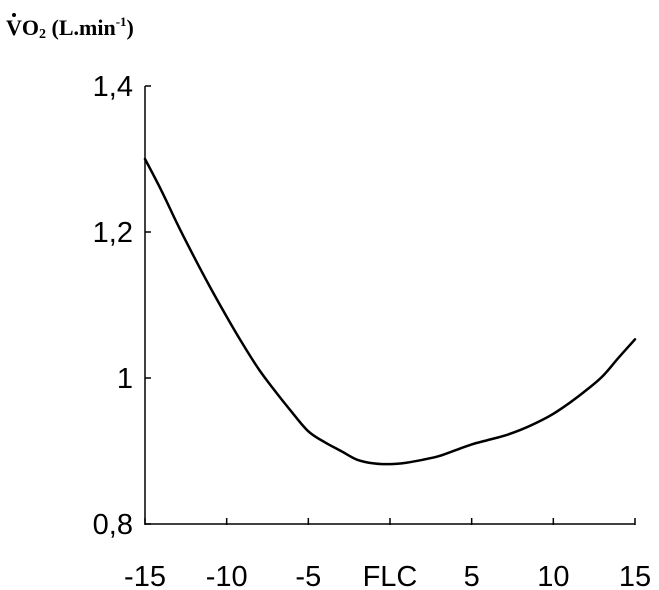 The image size is (659, 590). Describe the element at coordinates (113, 525) in the screenshot. I see `y-tick-label: 0,8` at that location.